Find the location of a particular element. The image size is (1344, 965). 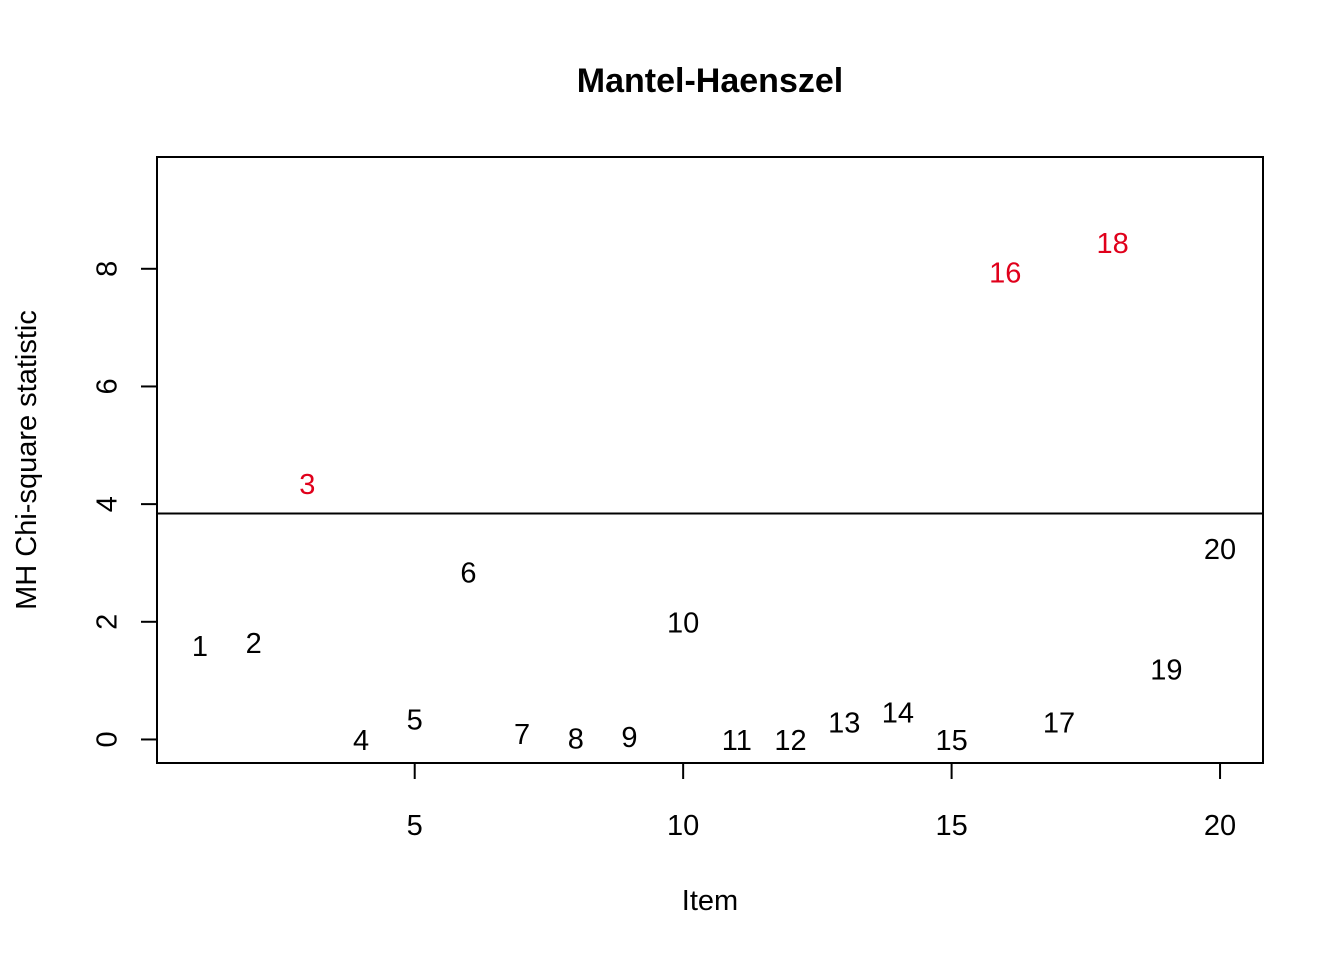

y-axis-label: MH Chi-square statistic is located at coordinates (27, 460).